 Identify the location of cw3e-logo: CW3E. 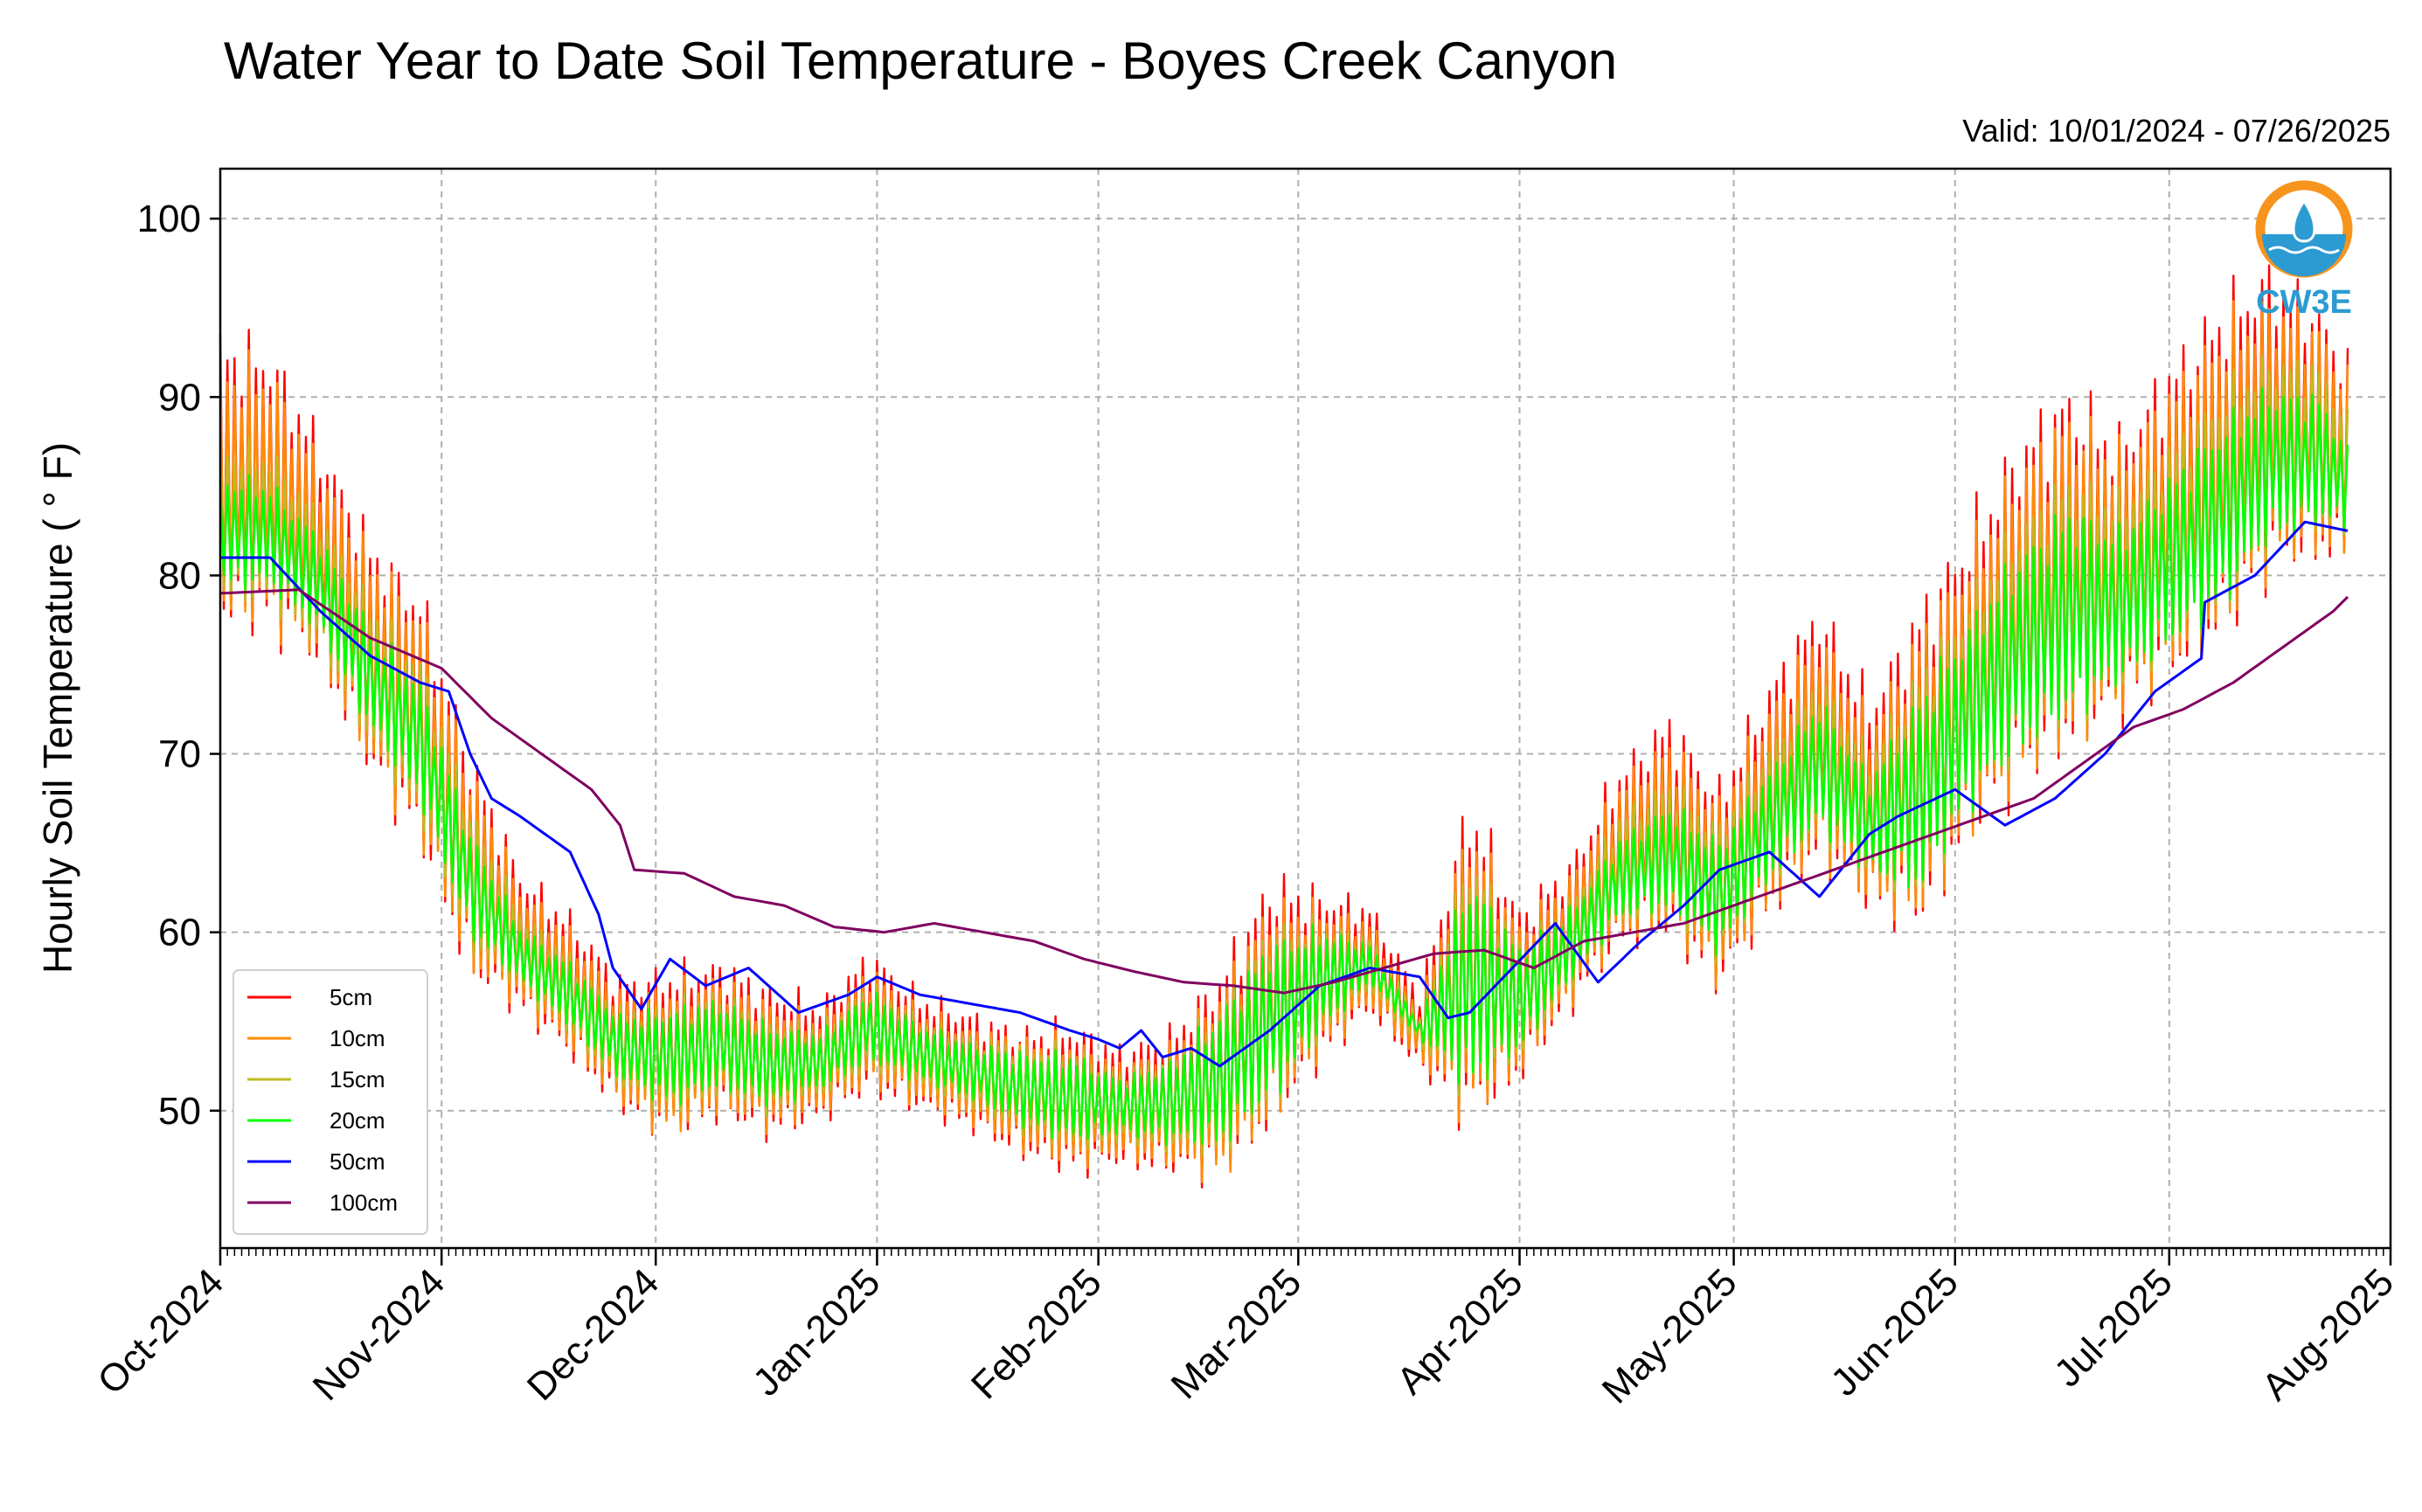
(2304, 250).